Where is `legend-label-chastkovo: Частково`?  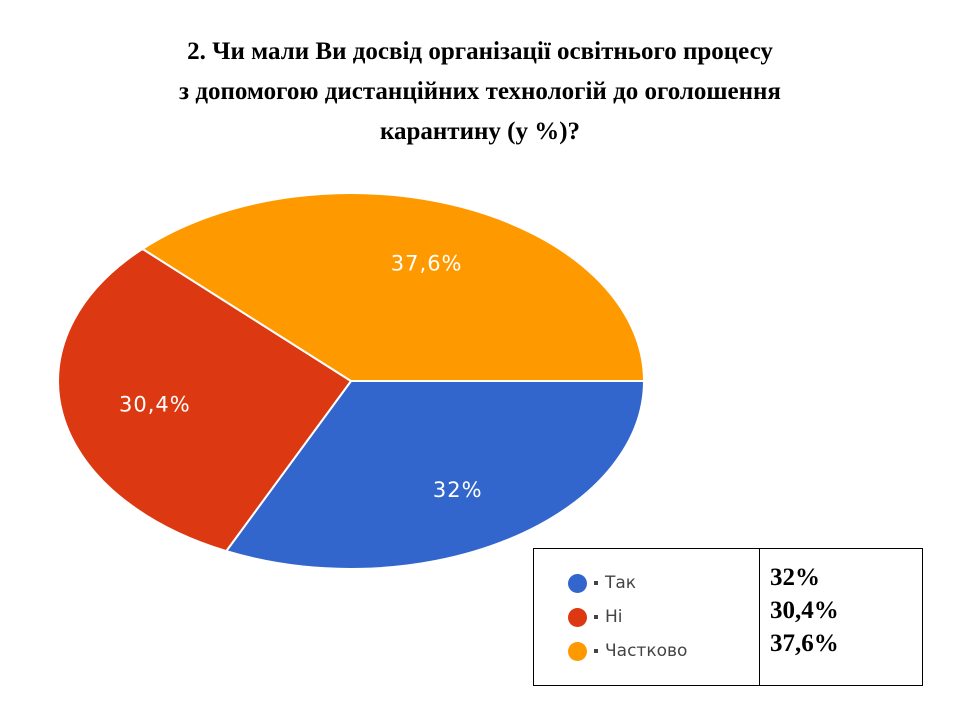
legend-label-chastkovo: Частково is located at coordinates (646, 651).